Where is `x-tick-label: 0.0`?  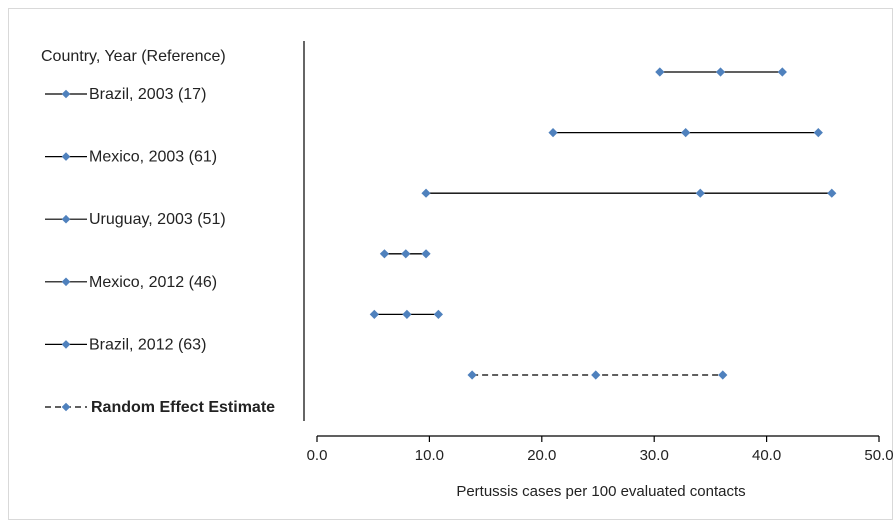
x-tick-label: 0.0 is located at coordinates (317, 455).